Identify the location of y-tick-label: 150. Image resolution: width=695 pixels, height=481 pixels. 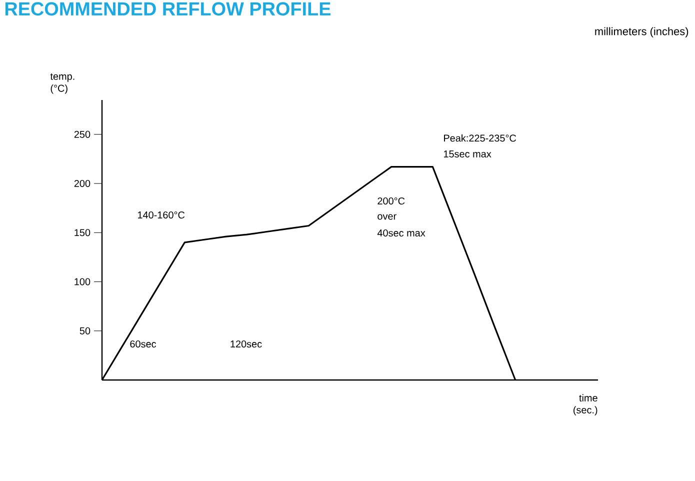
(82, 232).